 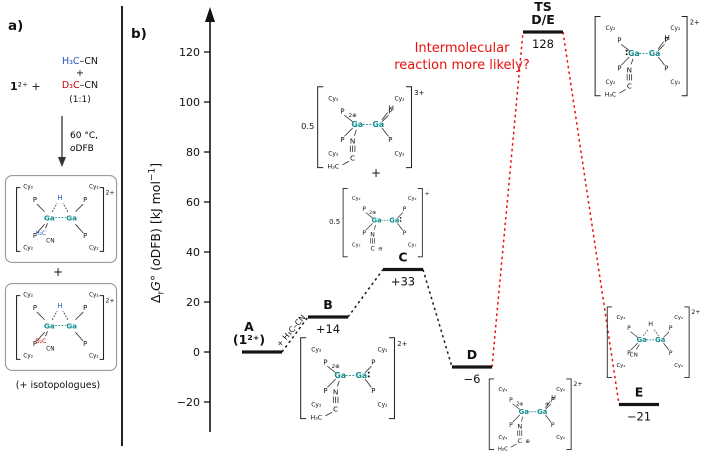 What do you see at coordinates (139, 34) in the screenshot?
I see `panel-b-label: b)` at bounding box center [139, 34].